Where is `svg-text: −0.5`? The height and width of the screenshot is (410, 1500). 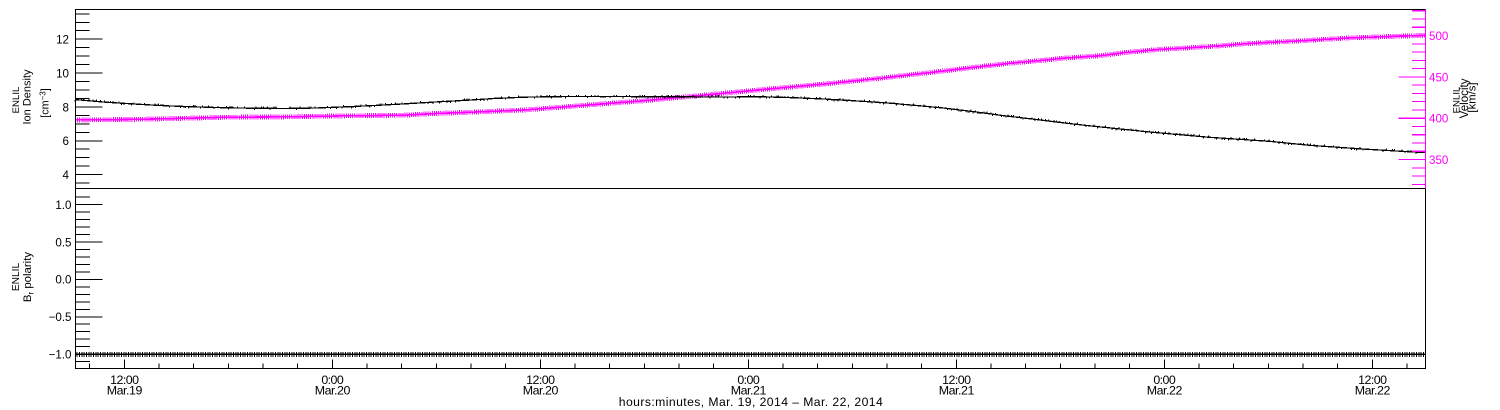 svg-text: −0.5 is located at coordinates (60, 317).